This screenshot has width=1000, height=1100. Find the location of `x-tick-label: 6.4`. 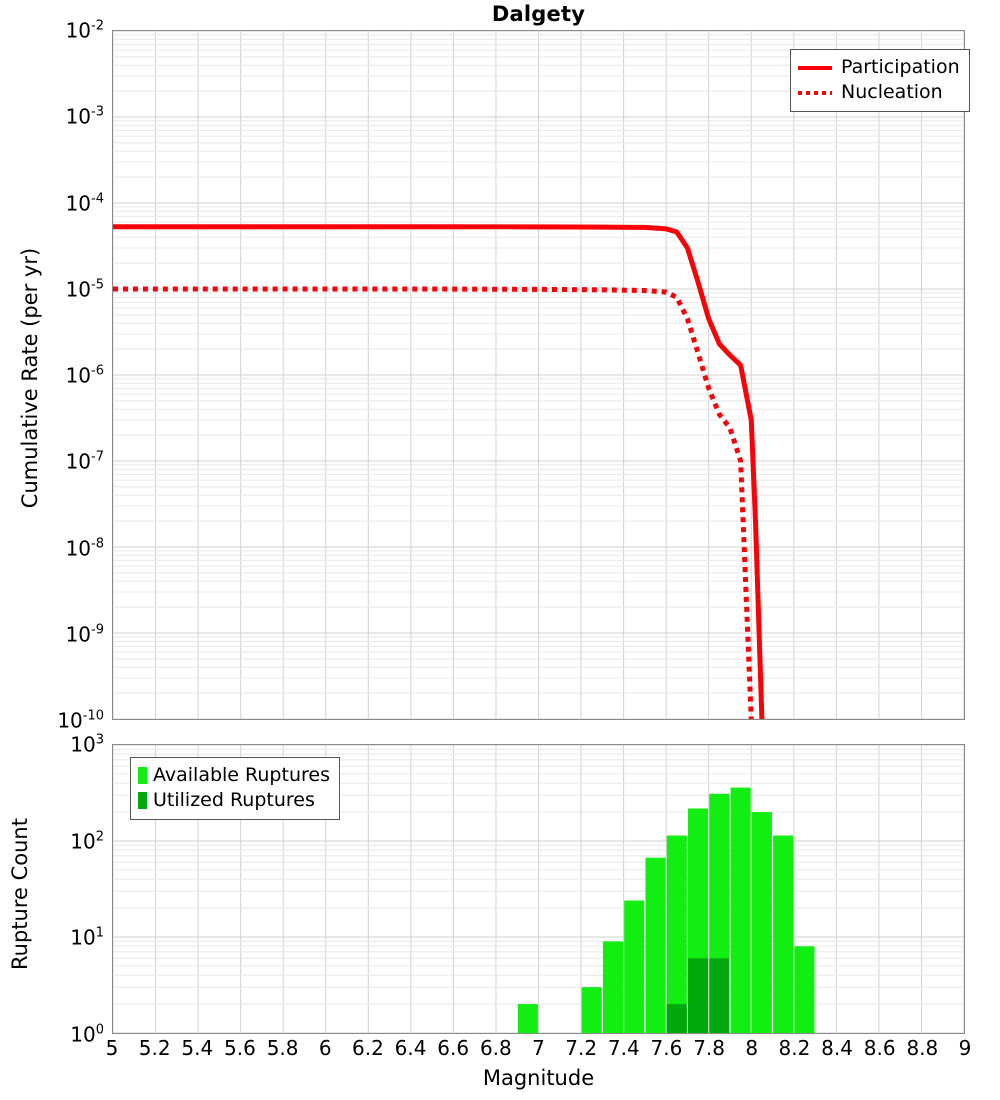

x-tick-label: 6.4 is located at coordinates (410, 1048).